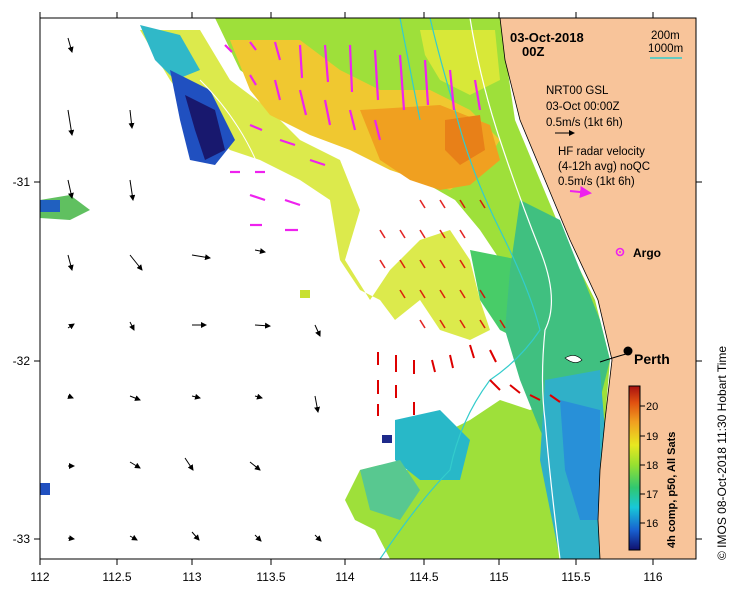 The width and height of the screenshot is (739, 592). What do you see at coordinates (620, 252) in the screenshot?
I see `argo-marker` at bounding box center [620, 252].